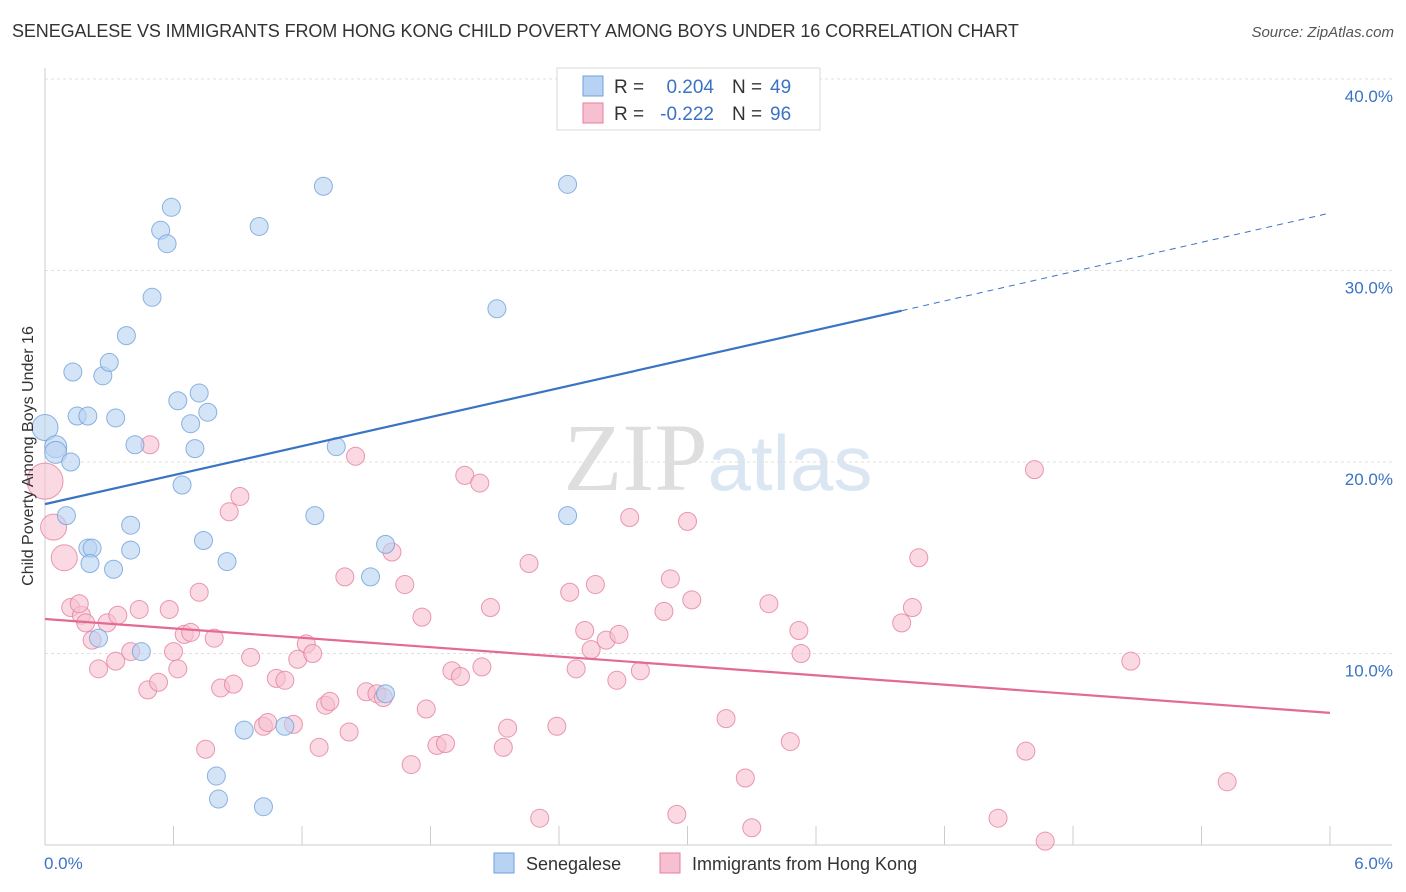 The image size is (1406, 892). Describe the element at coordinates (780, 87) in the screenshot. I see `legend-n-value-0: 49` at that location.